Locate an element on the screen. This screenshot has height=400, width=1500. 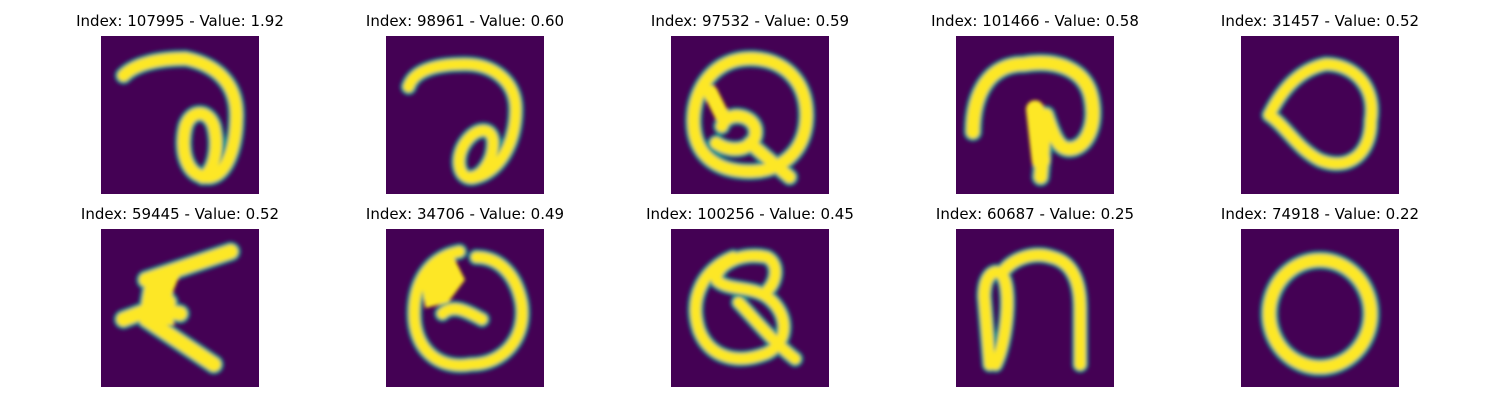
panel-title: Index: 31457 - Value: 0.52 is located at coordinates (1320, 21).